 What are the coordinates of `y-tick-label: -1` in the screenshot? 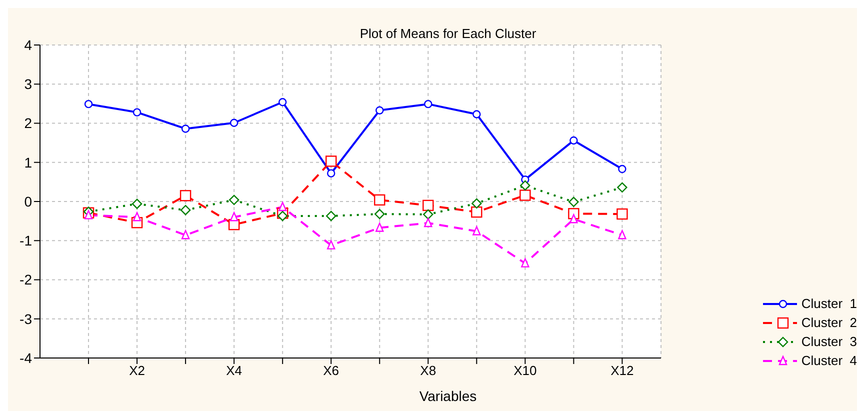 It's located at (26, 240).